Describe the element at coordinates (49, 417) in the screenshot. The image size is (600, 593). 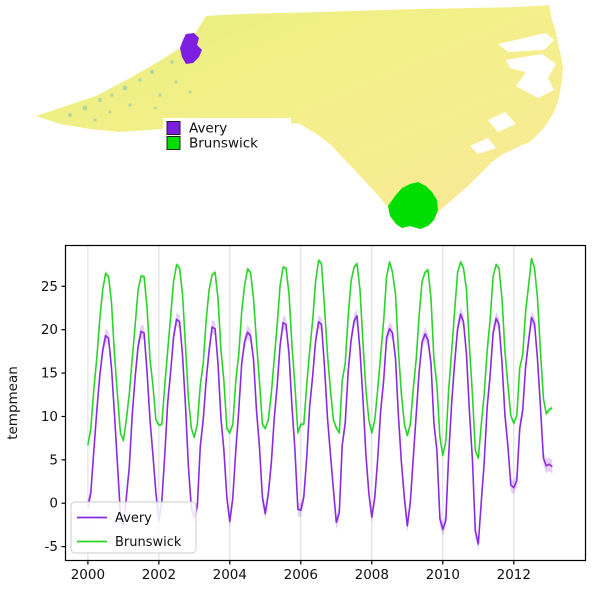
I see `y-tick-label: 10` at that location.